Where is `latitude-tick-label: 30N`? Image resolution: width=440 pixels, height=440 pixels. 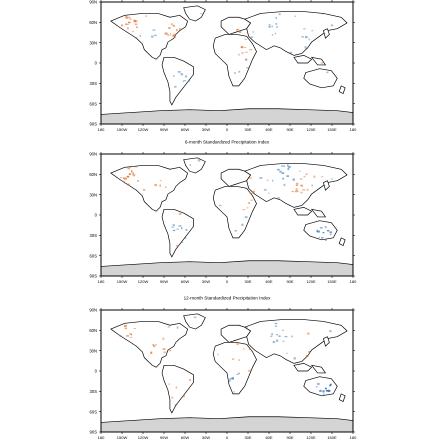
latitude-tick-label: 30N is located at coordinates (93, 42).